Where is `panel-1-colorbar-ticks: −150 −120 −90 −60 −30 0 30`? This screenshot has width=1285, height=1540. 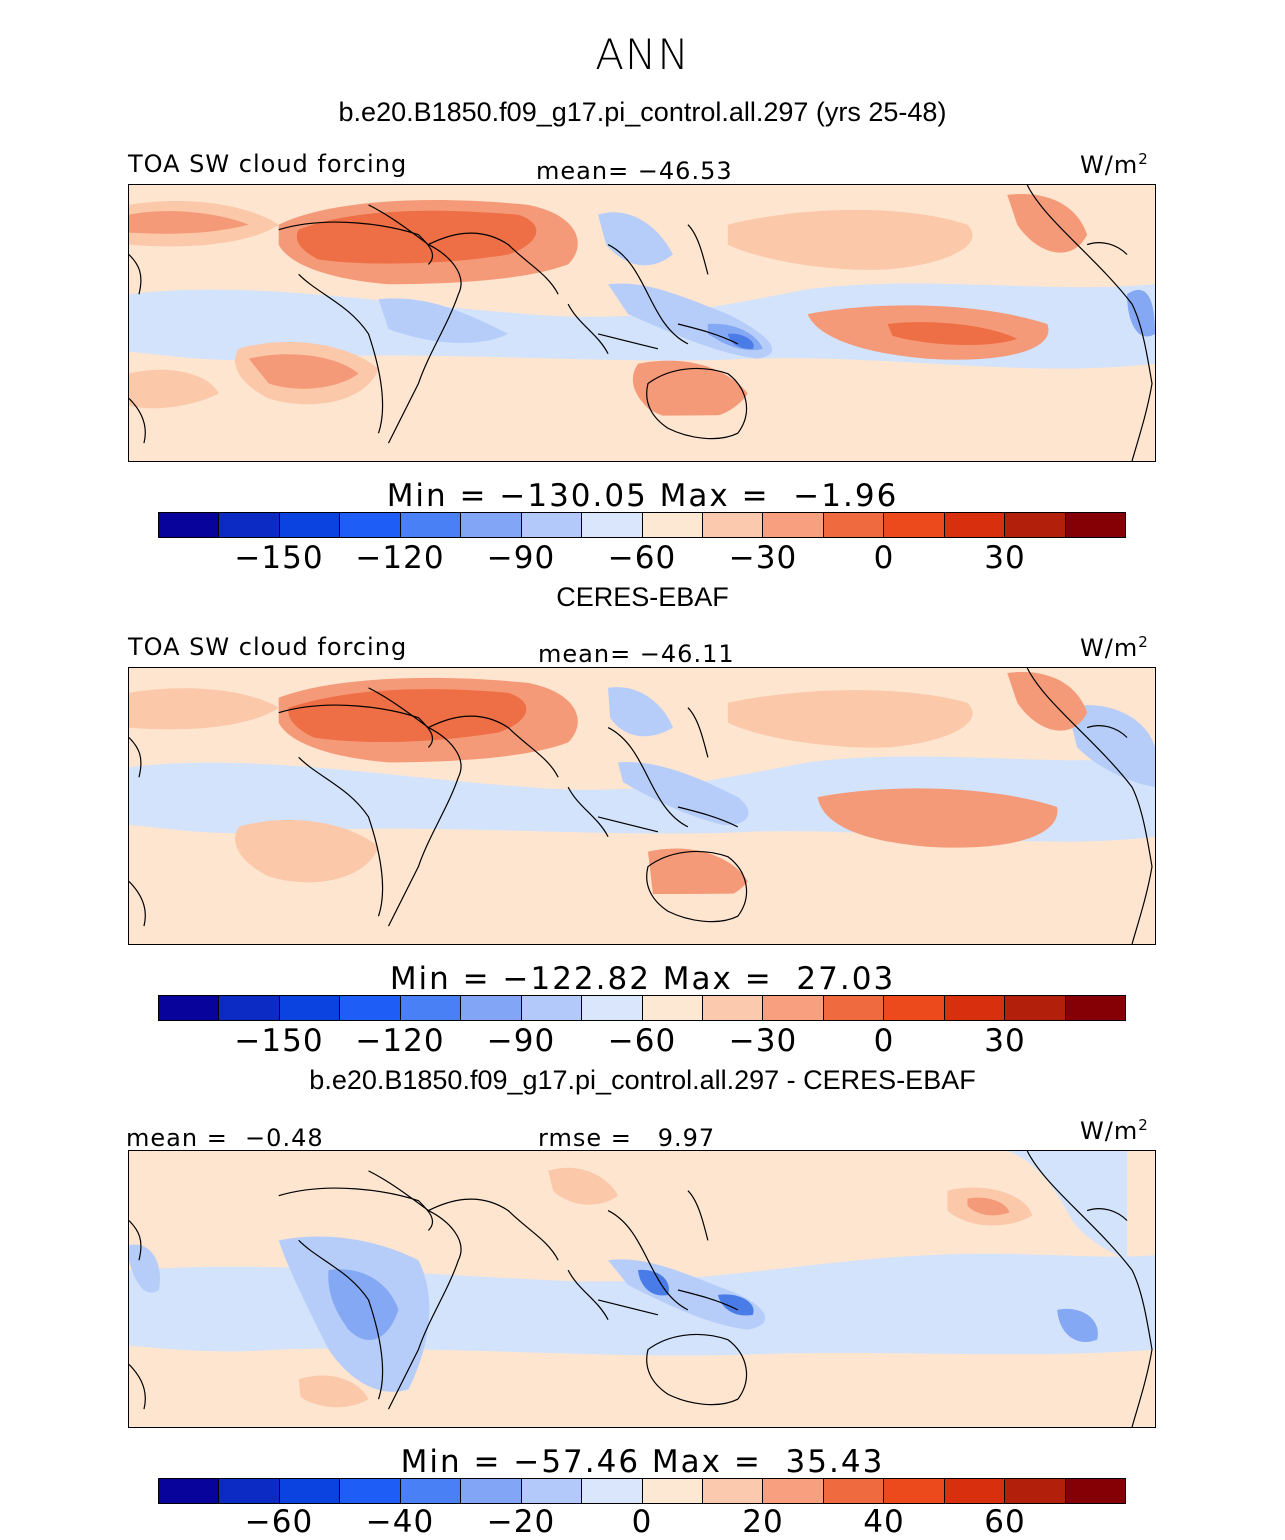 panel-1-colorbar-ticks: −150 −120 −90 −60 −30 0 30 is located at coordinates (642, 558).